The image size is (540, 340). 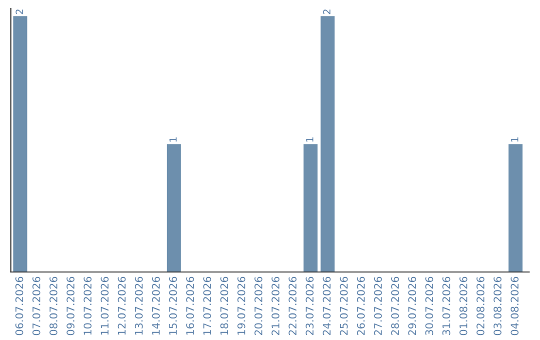 I want to click on x-tick-label: 24.07.2026, so click(x=326, y=306).